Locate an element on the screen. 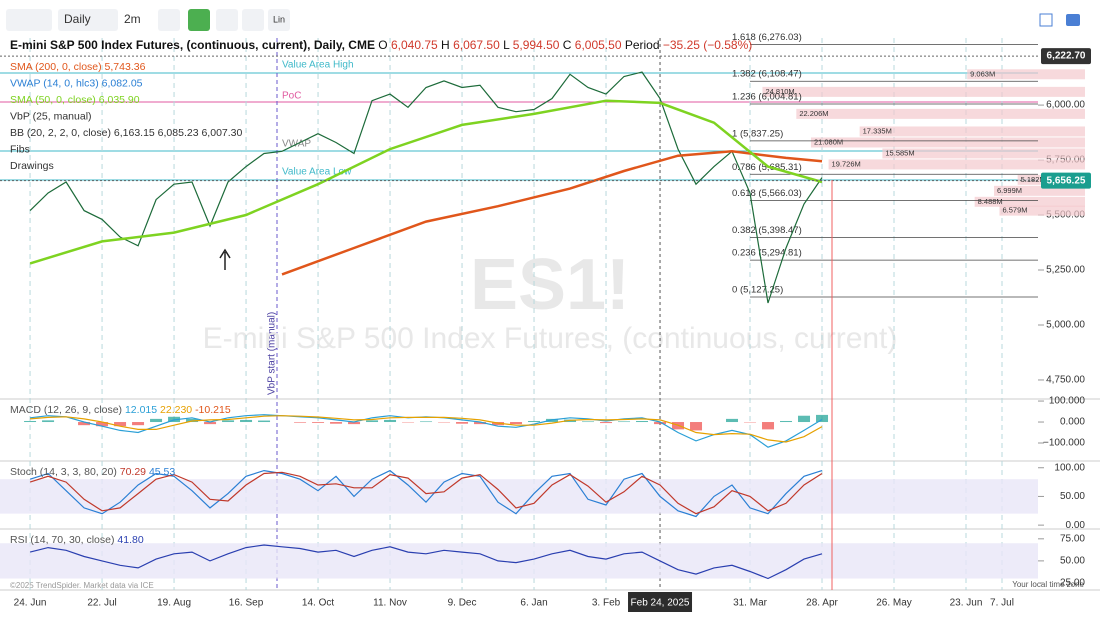 The image size is (1100, 625). ohlc-value: −35.25 (−0.58%) is located at coordinates (707, 45).